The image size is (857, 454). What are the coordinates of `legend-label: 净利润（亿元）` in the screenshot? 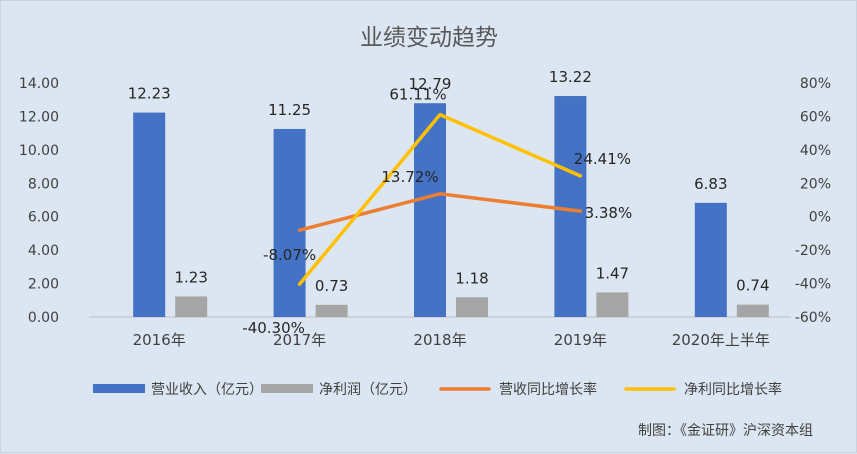 It's located at (368, 390).